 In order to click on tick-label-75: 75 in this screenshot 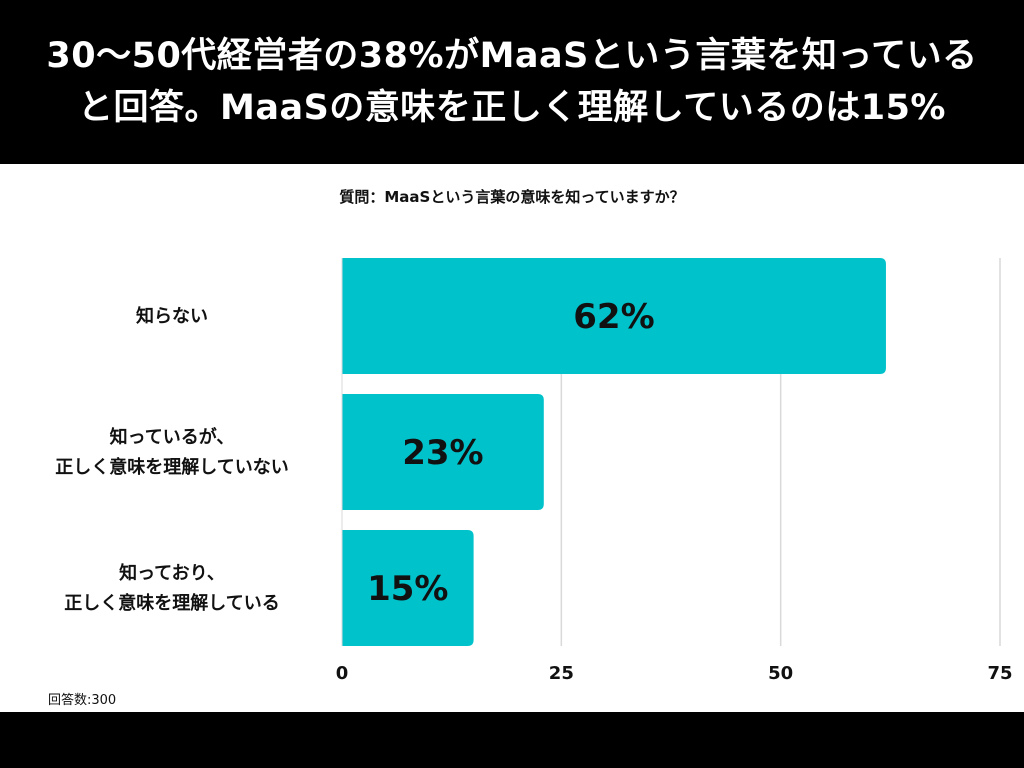, I will do `click(999, 673)`.